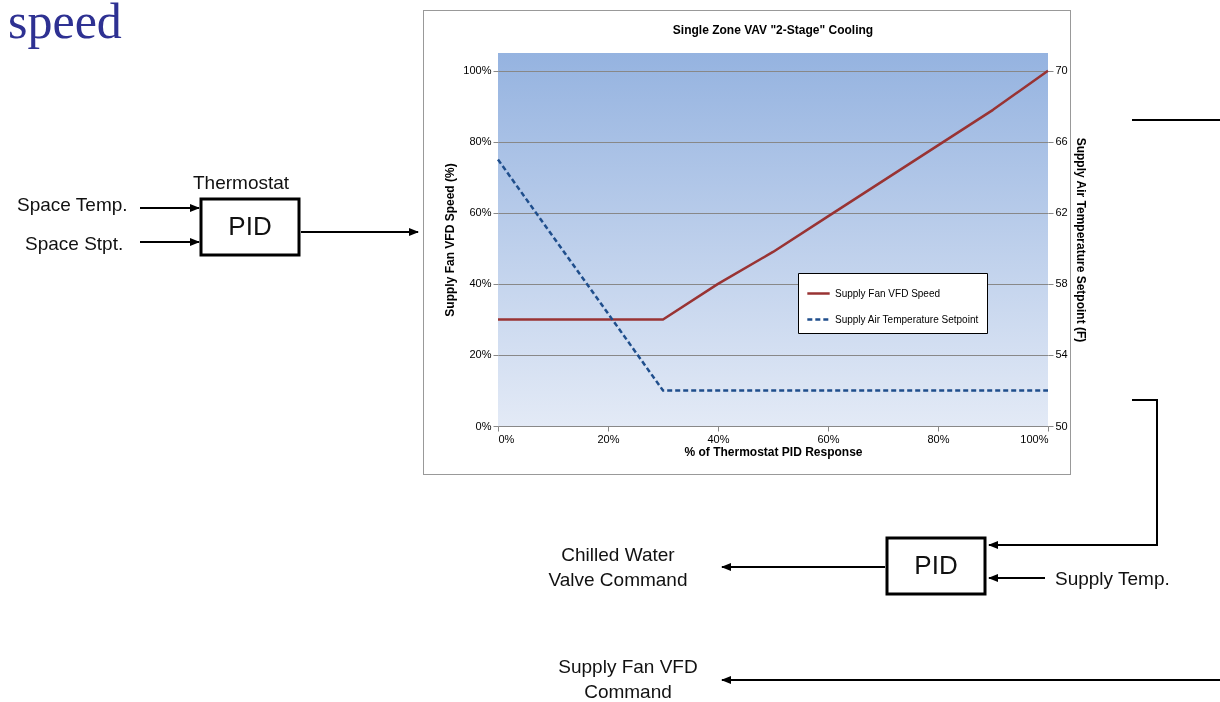 This screenshot has height=702, width=1220. What do you see at coordinates (65, 25) in the screenshot?
I see `text: speed` at bounding box center [65, 25].